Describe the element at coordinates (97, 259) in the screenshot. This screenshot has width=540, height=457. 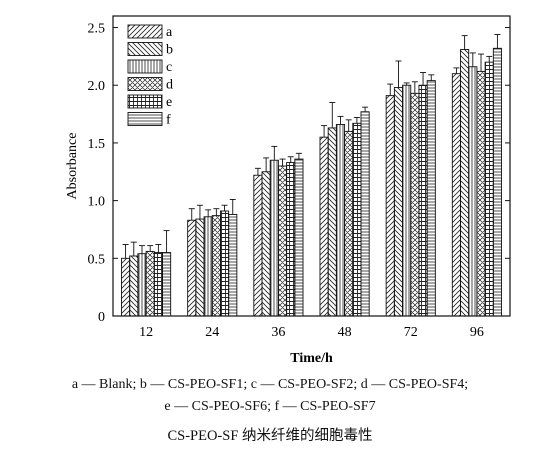
I see `y-tick-label: 0.5` at that location.